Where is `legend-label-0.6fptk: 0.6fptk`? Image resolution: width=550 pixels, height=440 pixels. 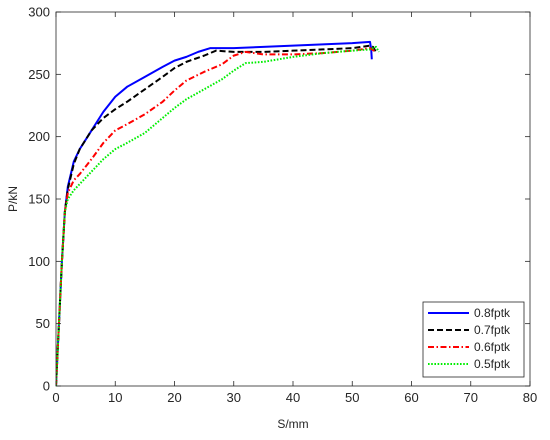 legend-label-0.6fptk: 0.6fptk is located at coordinates (492, 347).